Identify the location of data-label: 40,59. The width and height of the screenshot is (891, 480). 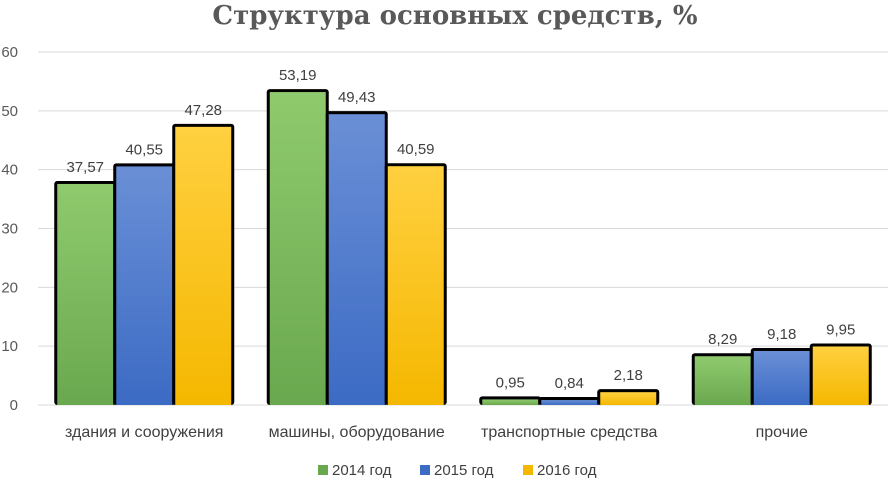
(416, 149).